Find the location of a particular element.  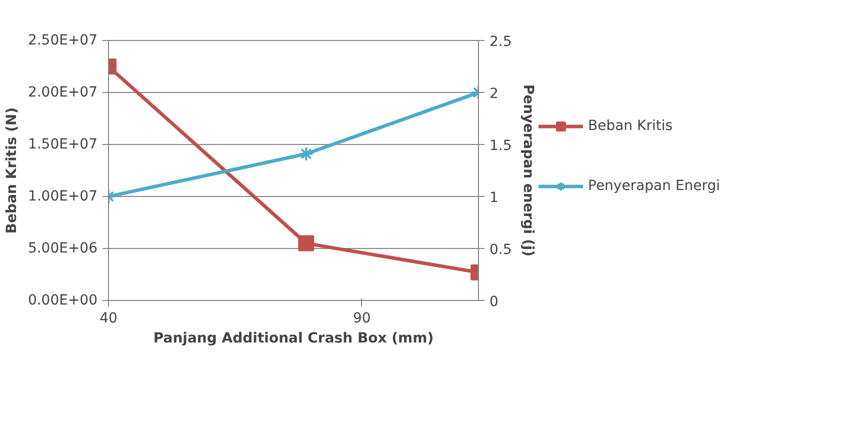

y-axis-title: Beban Kritis (N) is located at coordinates (12, 170).